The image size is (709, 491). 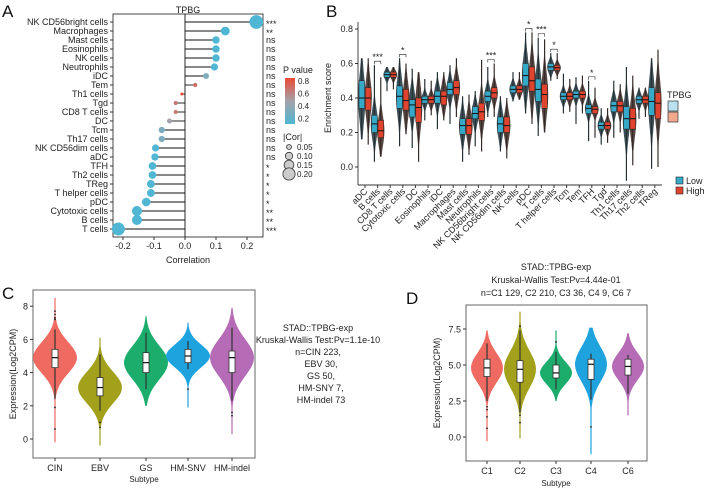 What do you see at coordinates (25, 307) in the screenshot?
I see `y-tick-label: 8` at bounding box center [25, 307].